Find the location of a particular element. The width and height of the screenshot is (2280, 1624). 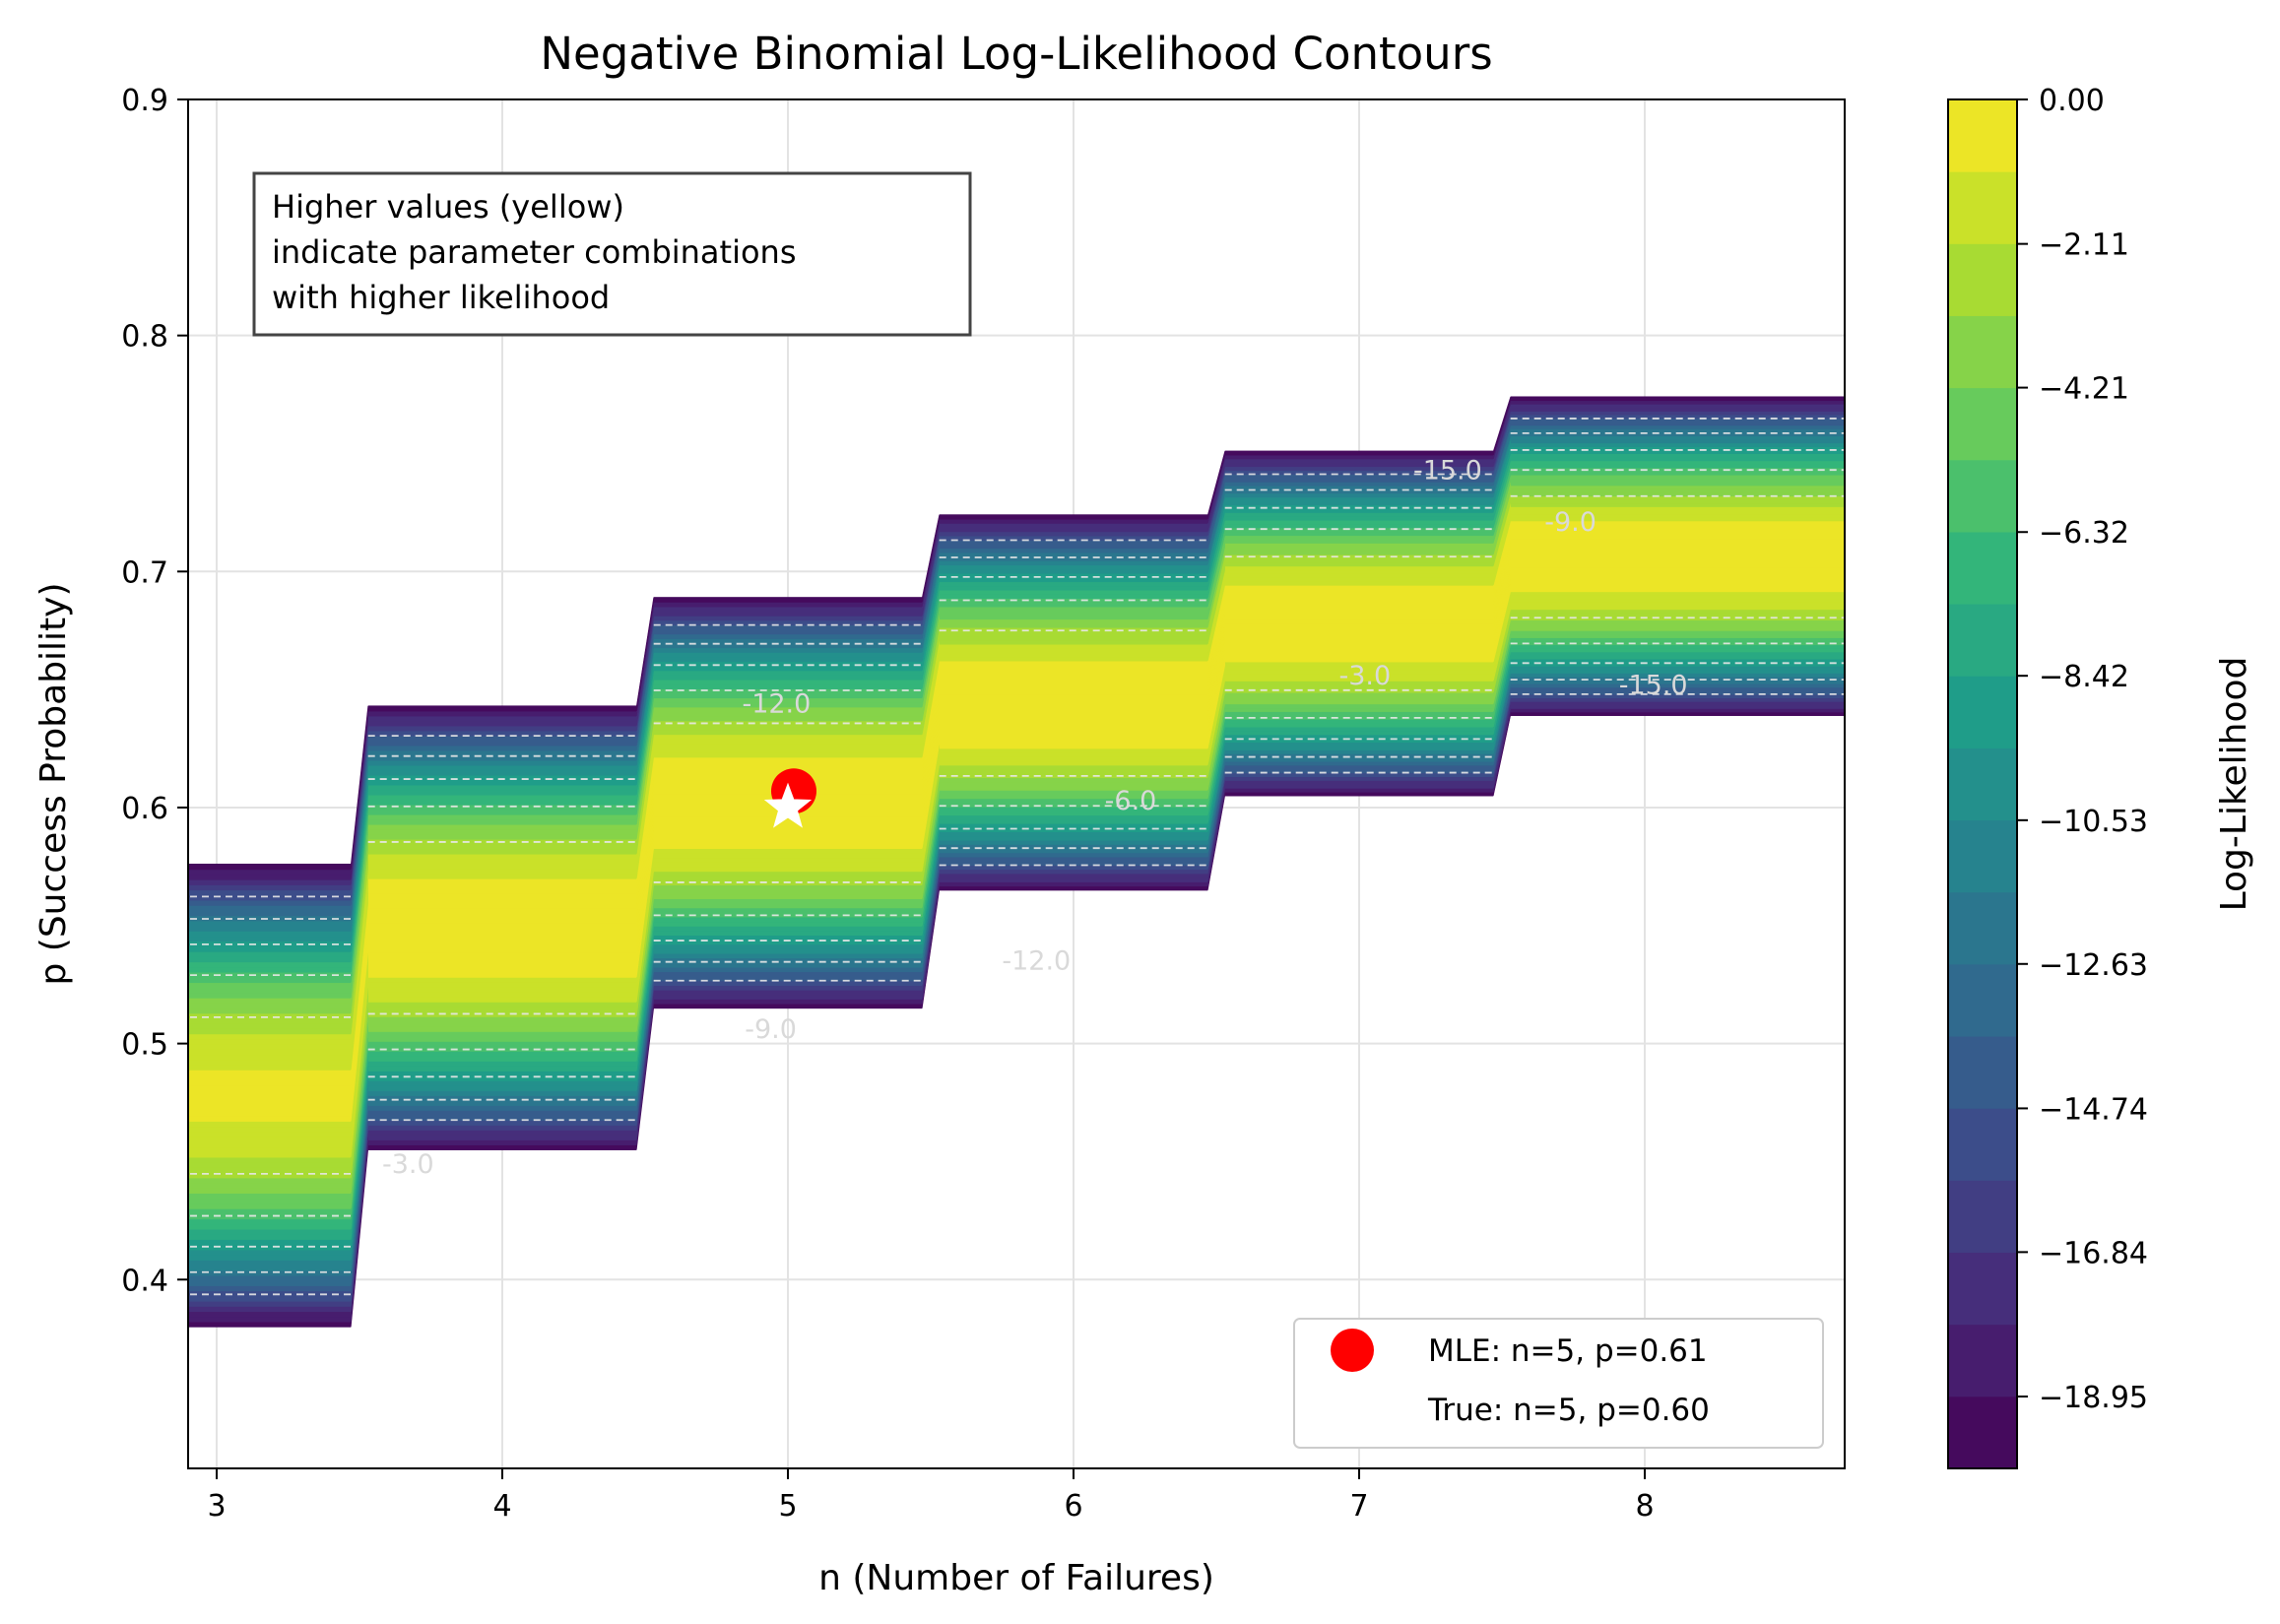

x-tick-label: 5 is located at coordinates (787, 1507).